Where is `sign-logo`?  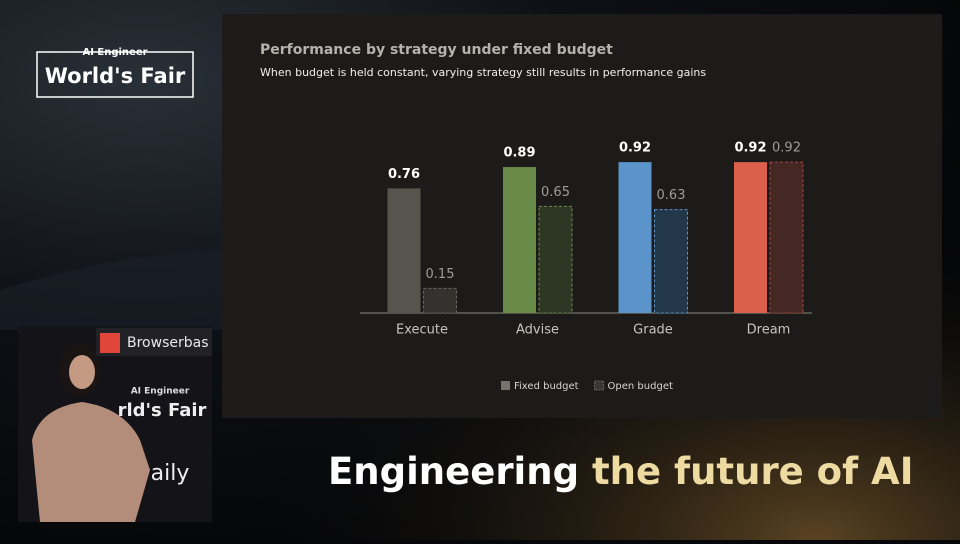
sign-logo is located at coordinates (110, 343).